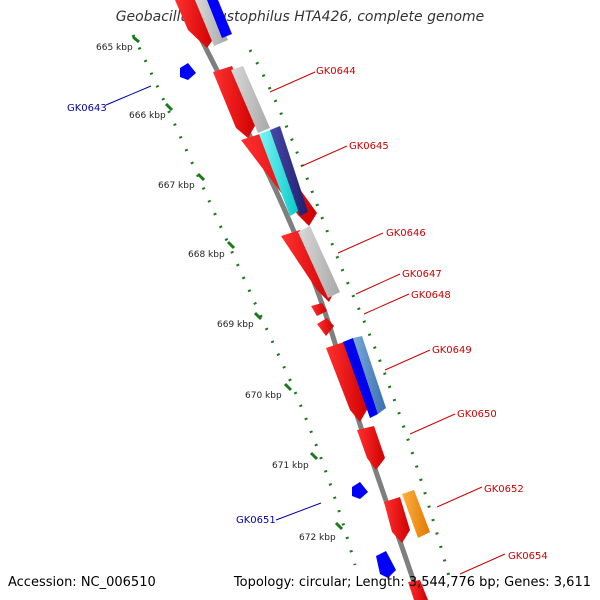  I want to click on ruler-tick-label: 666 kbp, so click(147, 116).